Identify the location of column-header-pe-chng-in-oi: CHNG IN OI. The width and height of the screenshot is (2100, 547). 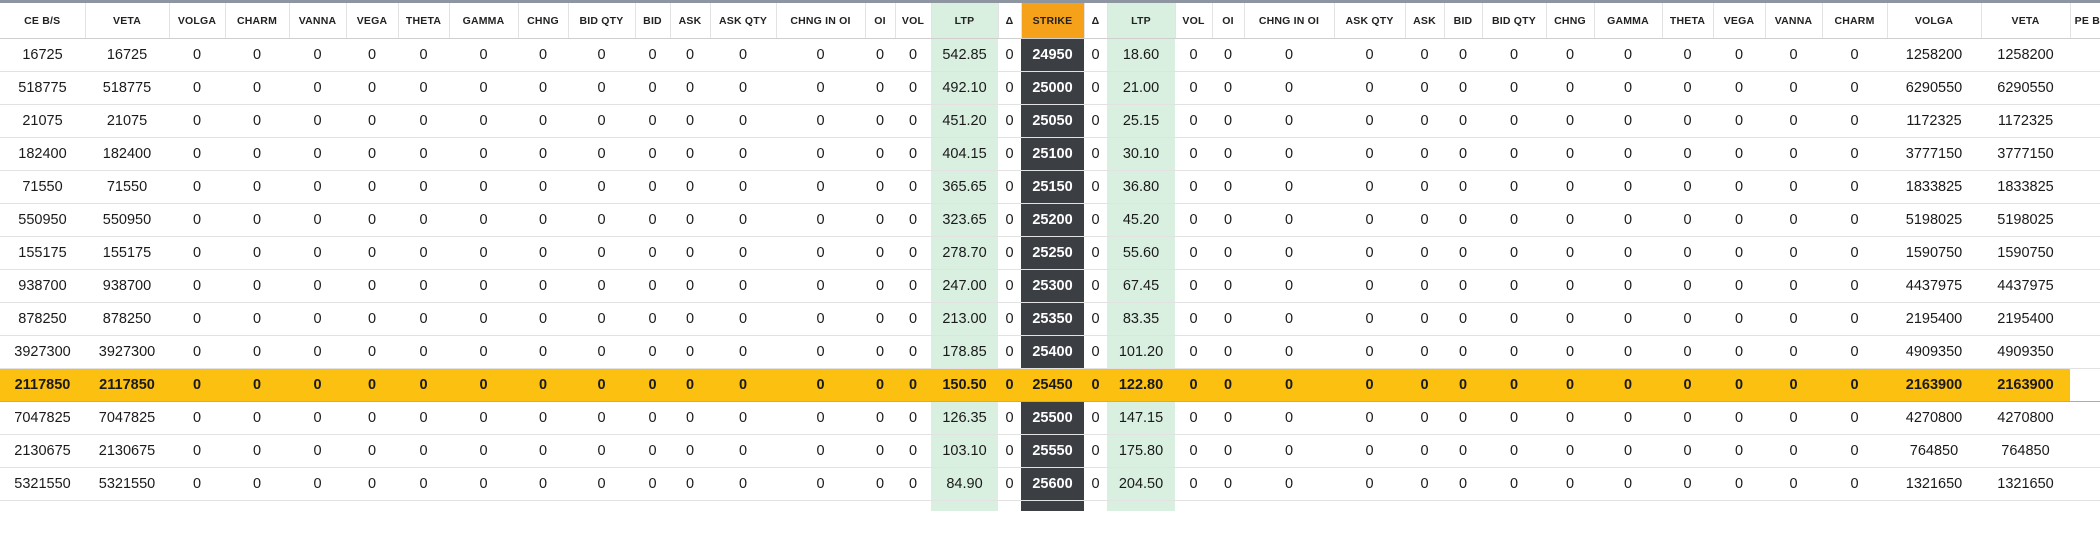
(1289, 21).